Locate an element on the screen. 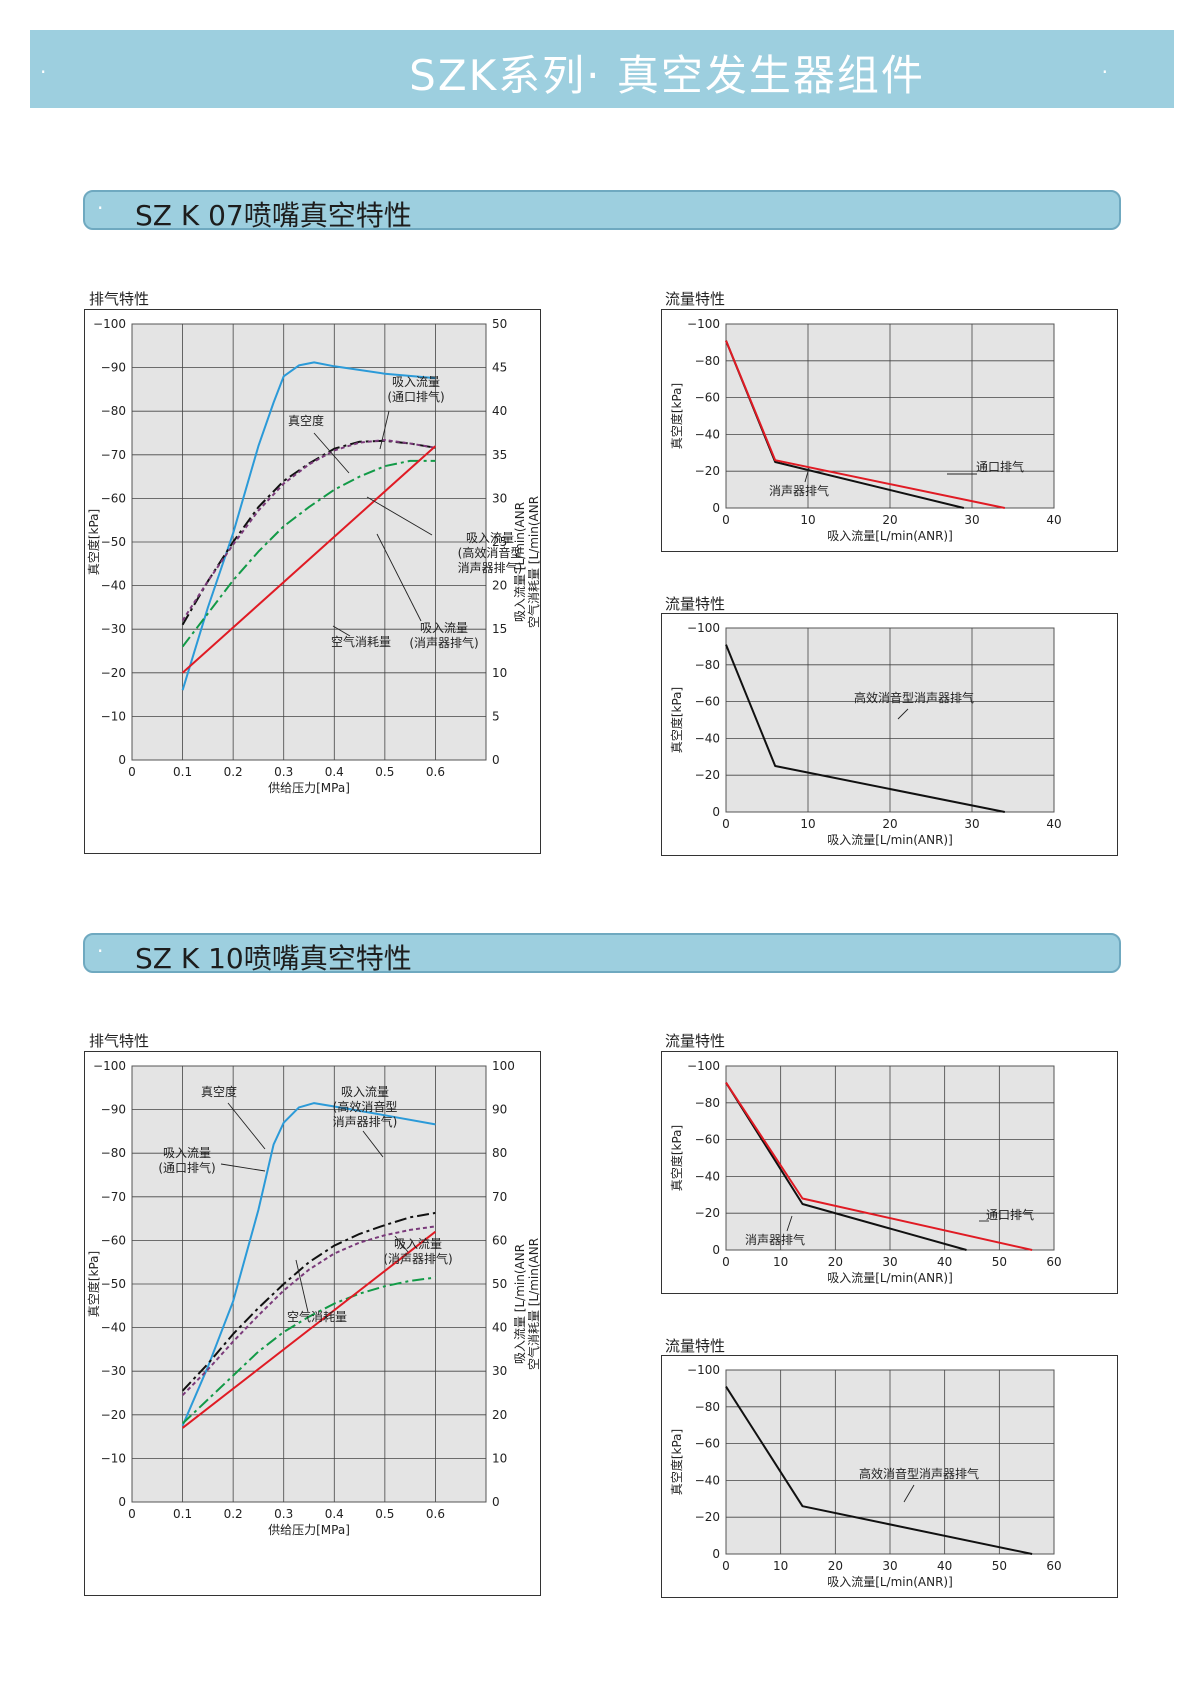 Image resolution: width=1199 pixels, height=1696 pixels. y2-tick-label: 70 is located at coordinates (499, 1197).